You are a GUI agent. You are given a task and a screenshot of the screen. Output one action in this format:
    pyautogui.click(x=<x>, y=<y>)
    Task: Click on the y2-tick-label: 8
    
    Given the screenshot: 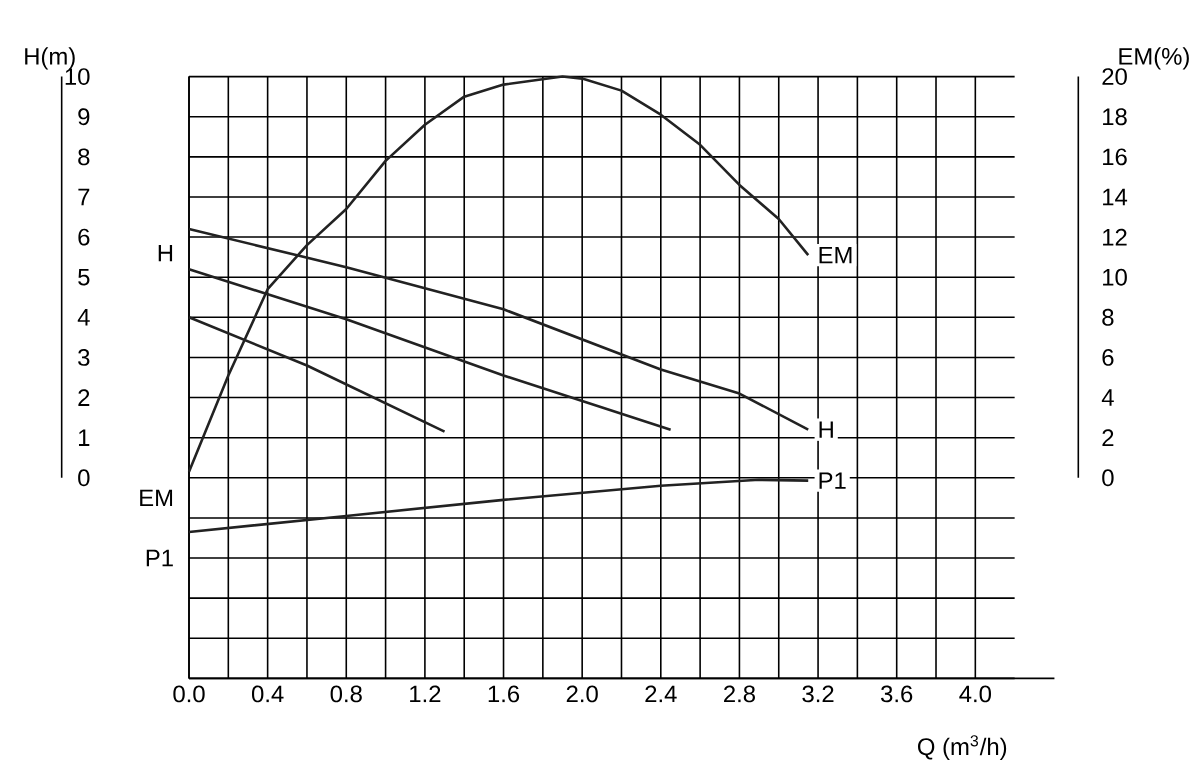 What is the action you would take?
    pyautogui.click(x=1108, y=317)
    